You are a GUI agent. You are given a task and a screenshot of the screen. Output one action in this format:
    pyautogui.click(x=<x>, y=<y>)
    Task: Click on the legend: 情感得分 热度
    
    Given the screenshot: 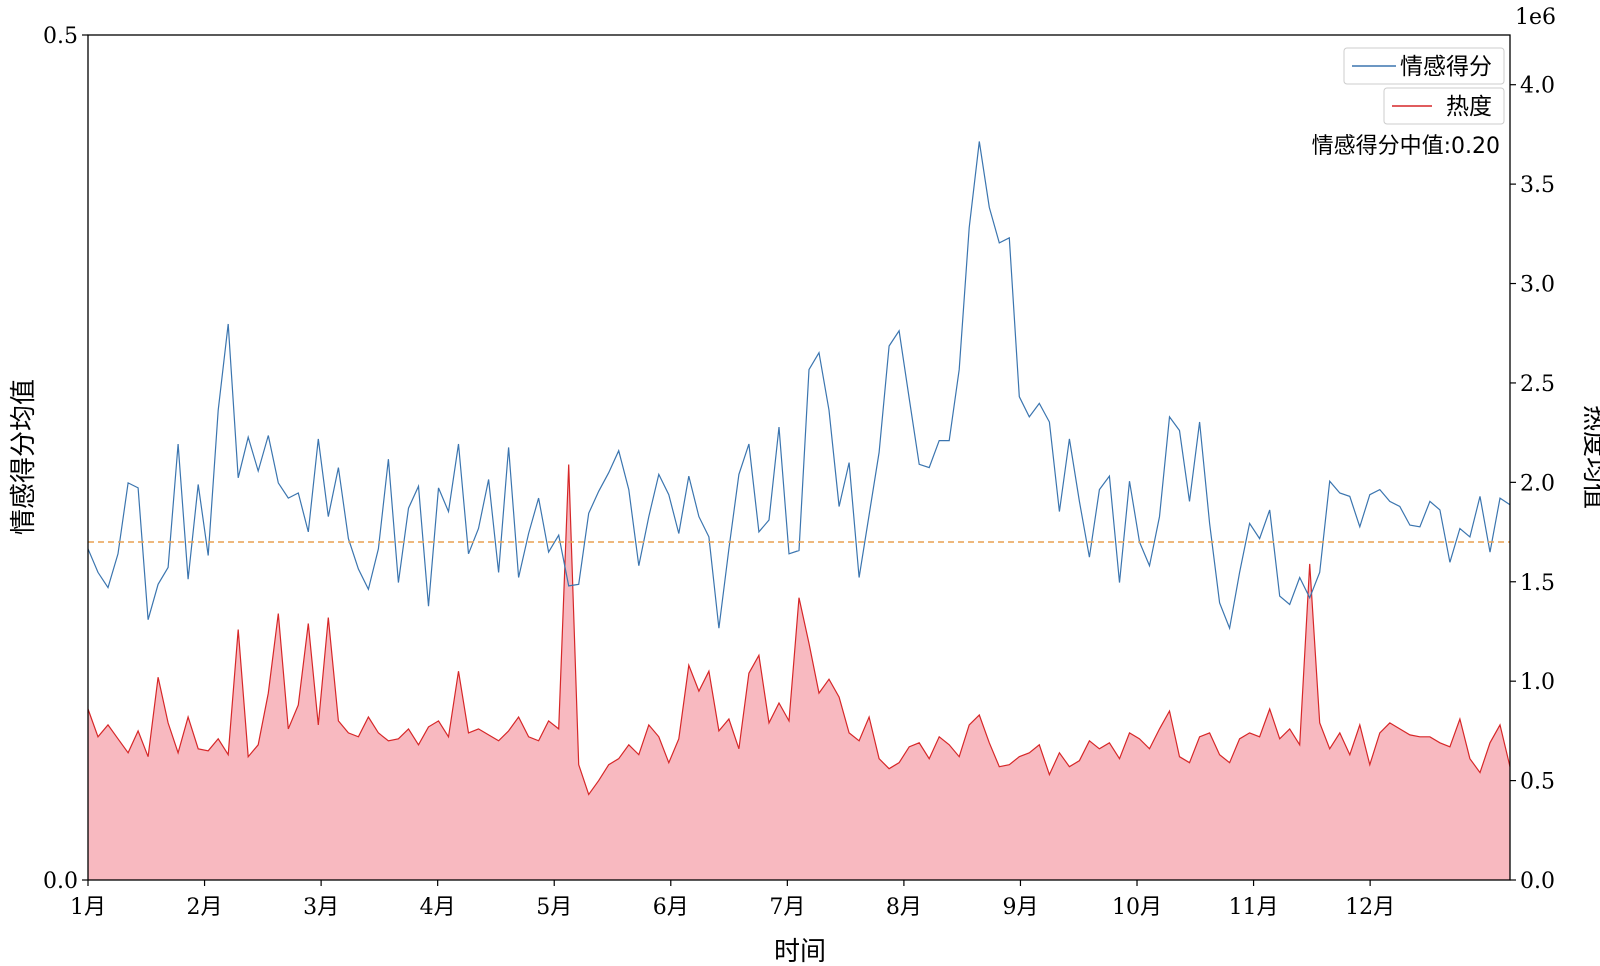 What is the action you would take?
    pyautogui.click(x=1424, y=86)
    